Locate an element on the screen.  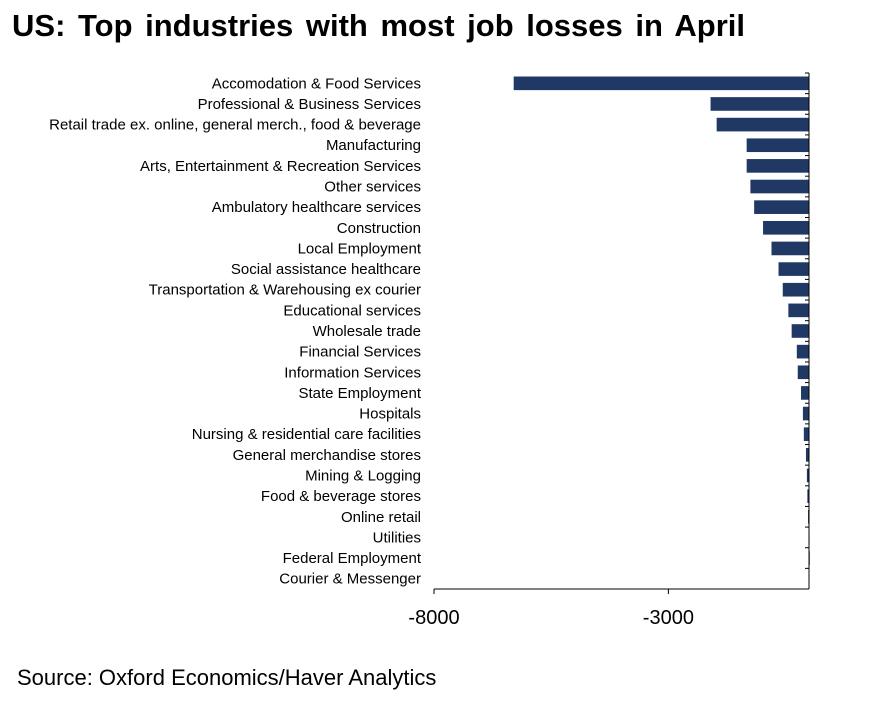
category-label-8: Local Employment is located at coordinates (360, 248).